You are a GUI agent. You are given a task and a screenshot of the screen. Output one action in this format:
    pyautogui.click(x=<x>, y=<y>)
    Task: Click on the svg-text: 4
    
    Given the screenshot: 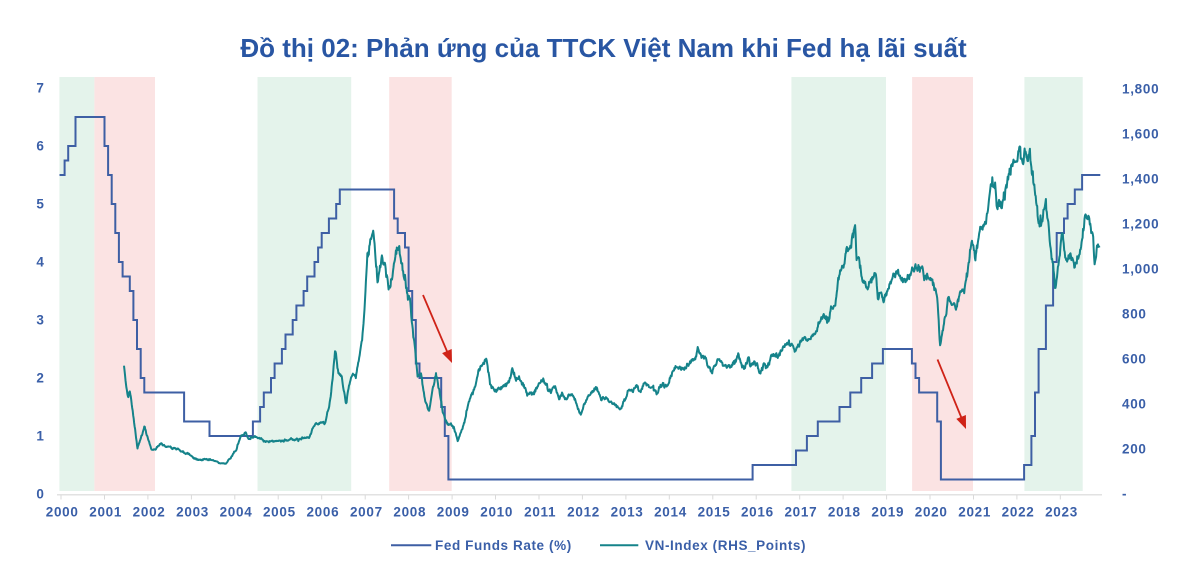 What is the action you would take?
    pyautogui.click(x=40, y=262)
    